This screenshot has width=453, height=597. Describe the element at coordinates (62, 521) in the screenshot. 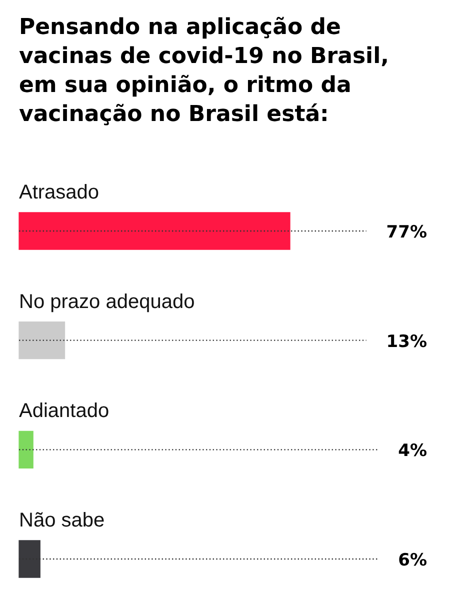

I see `y-tick-label: Não sabe` at that location.